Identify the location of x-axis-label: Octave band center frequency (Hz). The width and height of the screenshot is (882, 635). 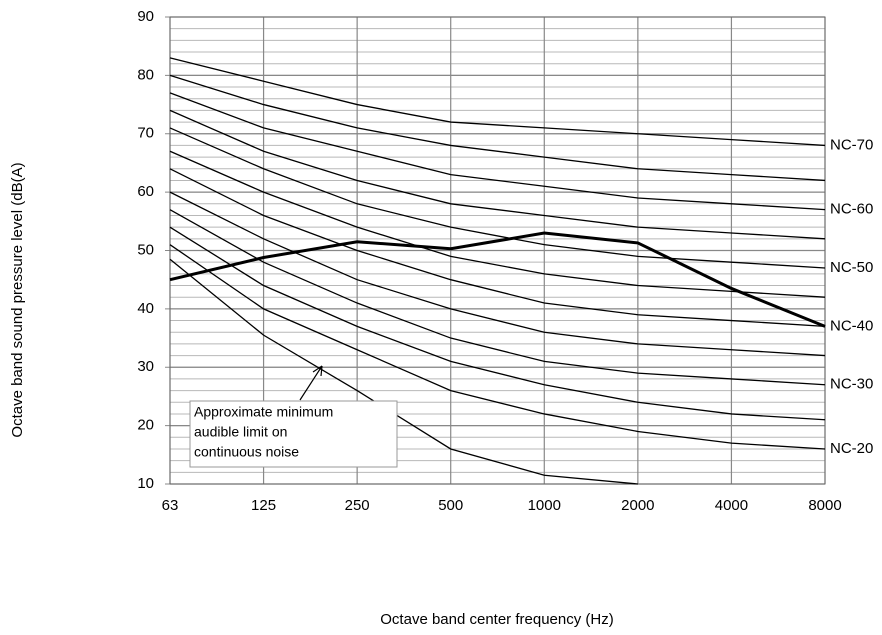
(496, 619).